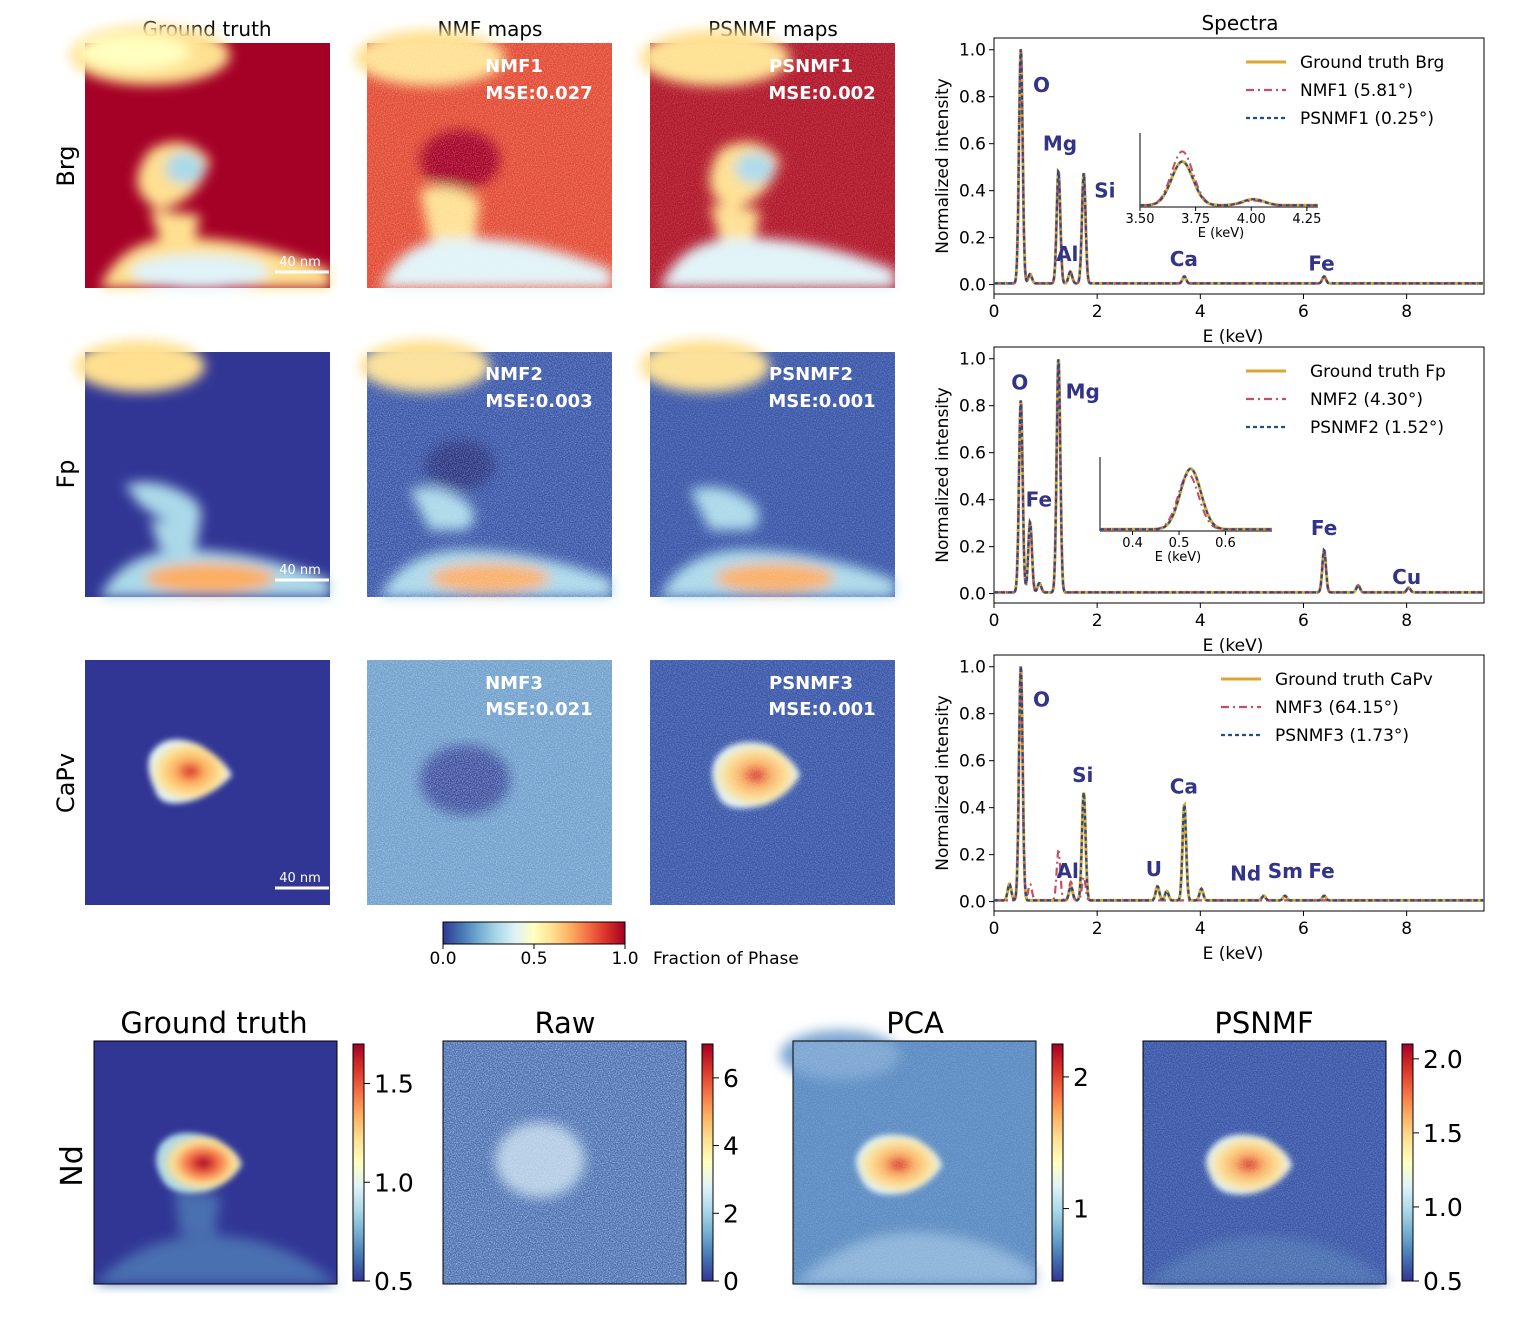 The image size is (1522, 1322). Describe the element at coordinates (1132, 543) in the screenshot. I see `inset-x-tick-label: 0.4` at that location.